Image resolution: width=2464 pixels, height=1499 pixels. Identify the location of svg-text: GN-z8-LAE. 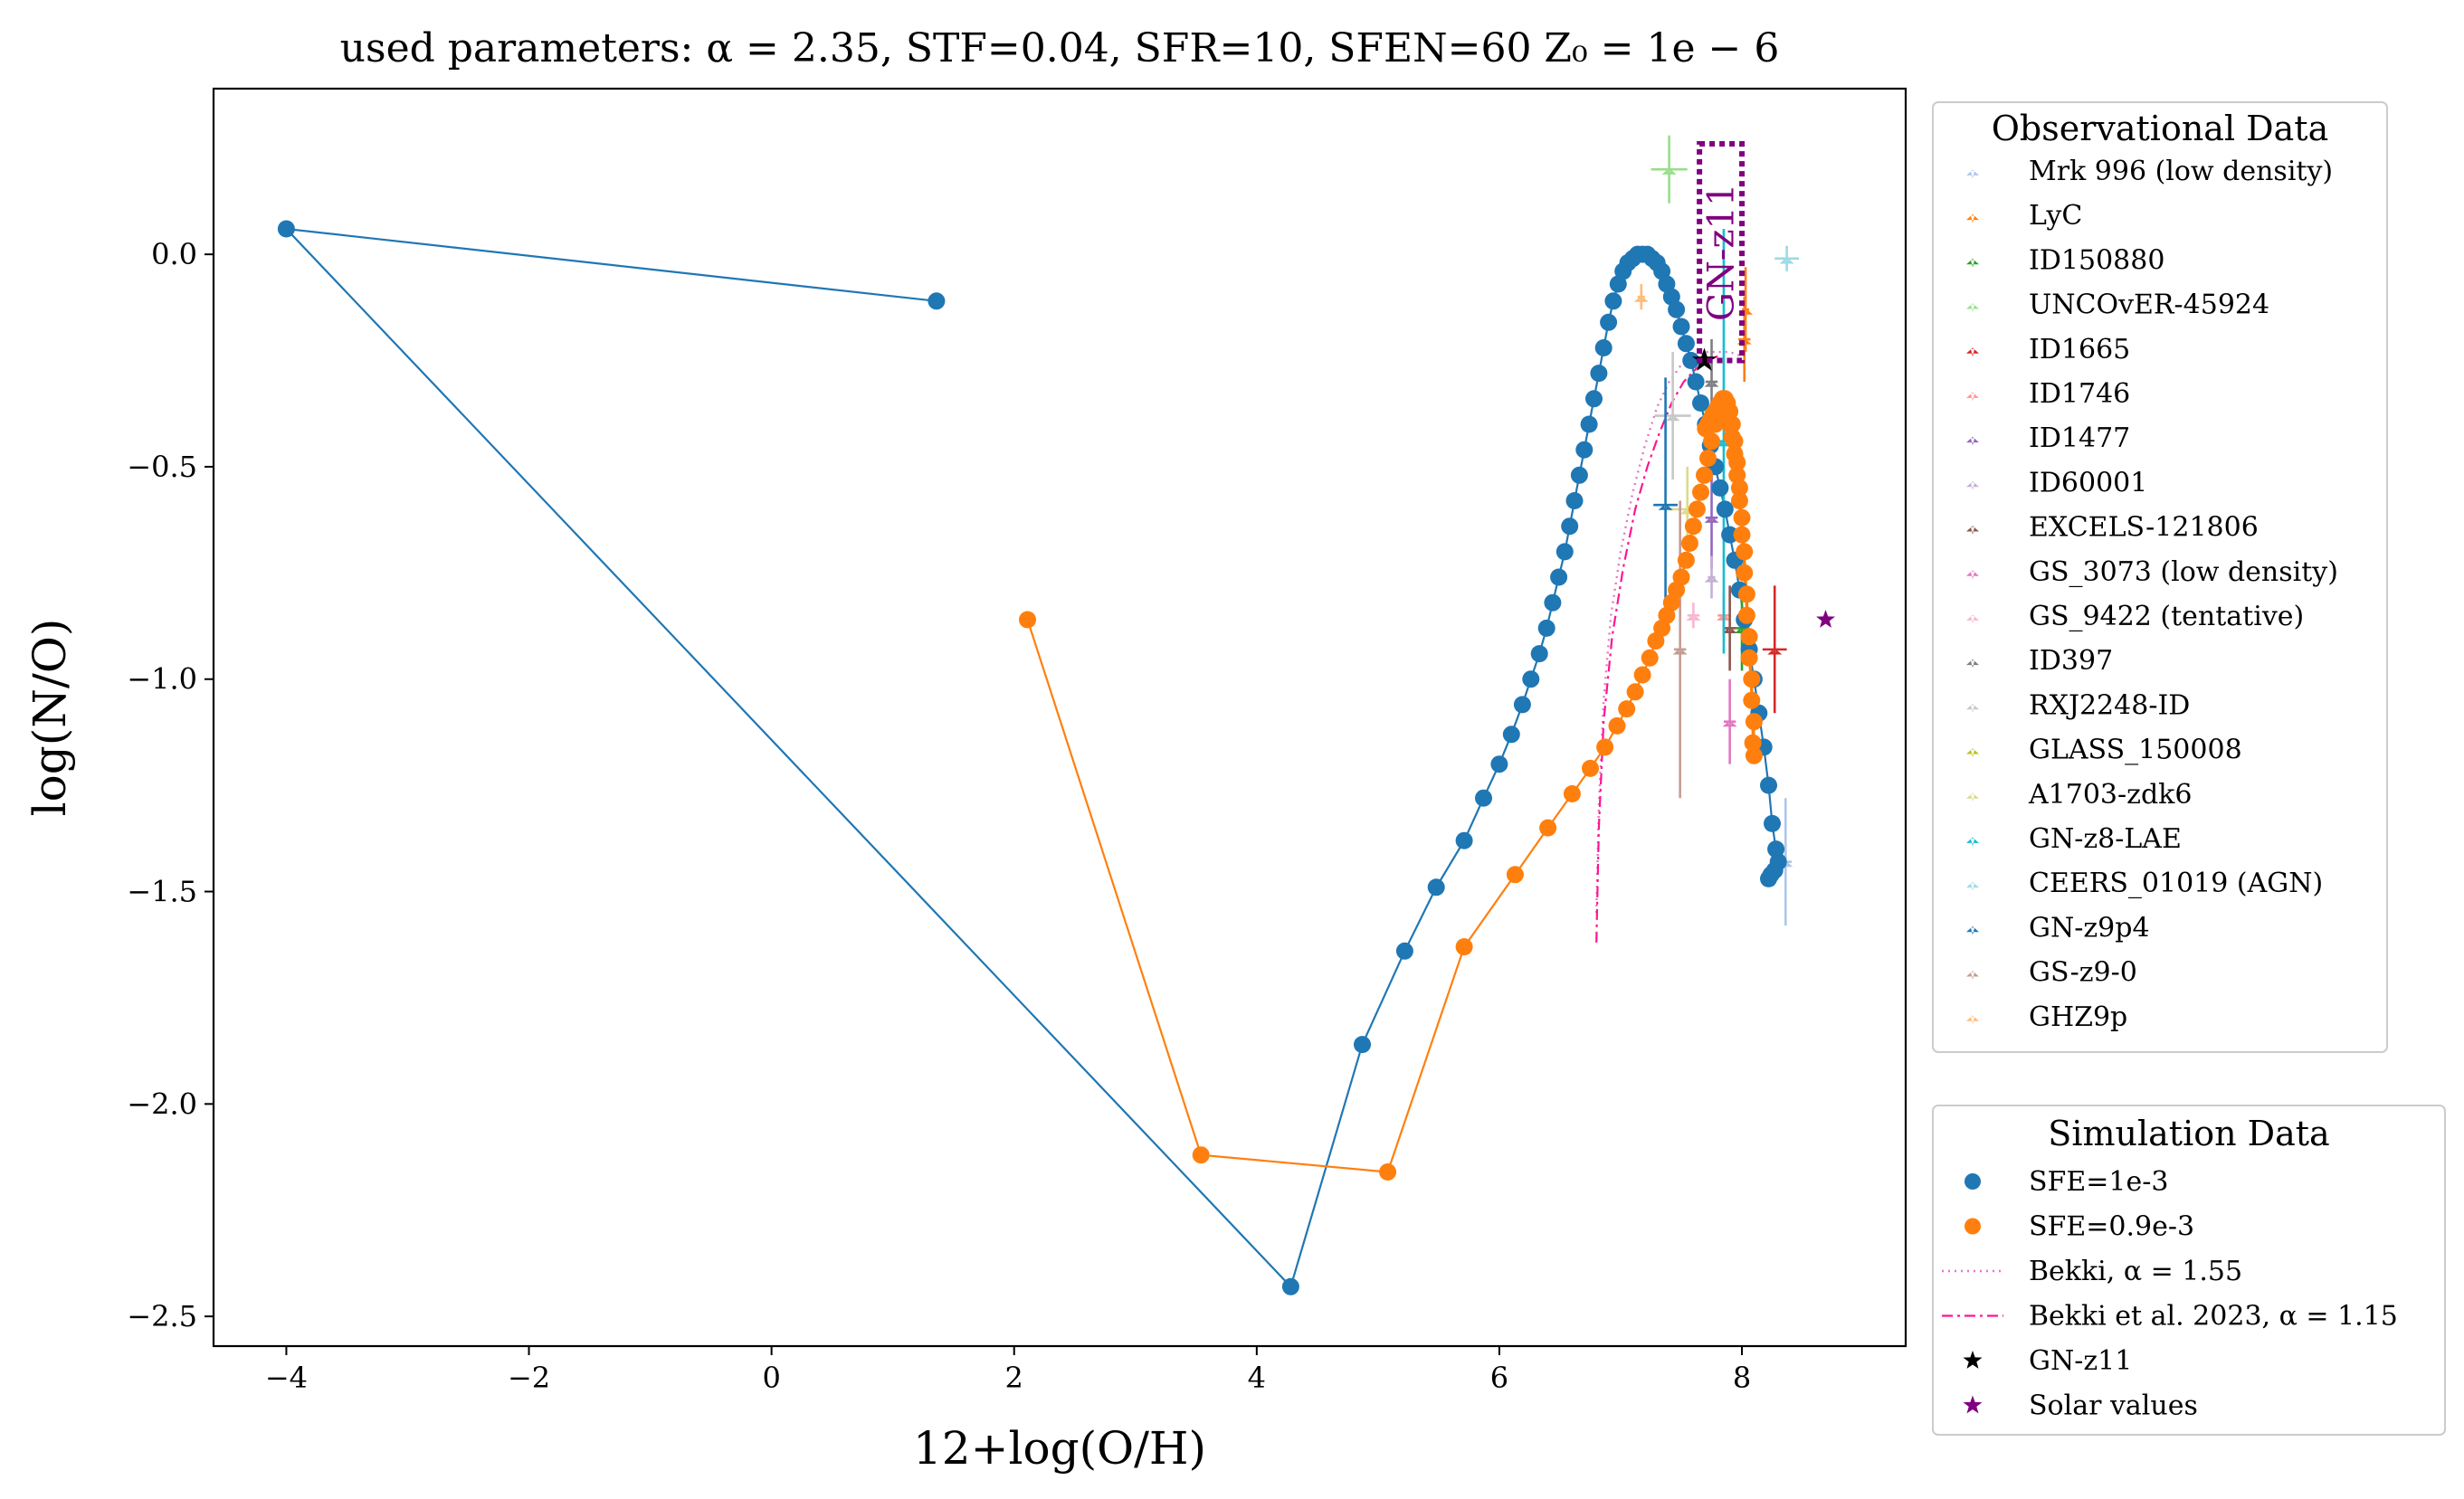
(2105, 839).